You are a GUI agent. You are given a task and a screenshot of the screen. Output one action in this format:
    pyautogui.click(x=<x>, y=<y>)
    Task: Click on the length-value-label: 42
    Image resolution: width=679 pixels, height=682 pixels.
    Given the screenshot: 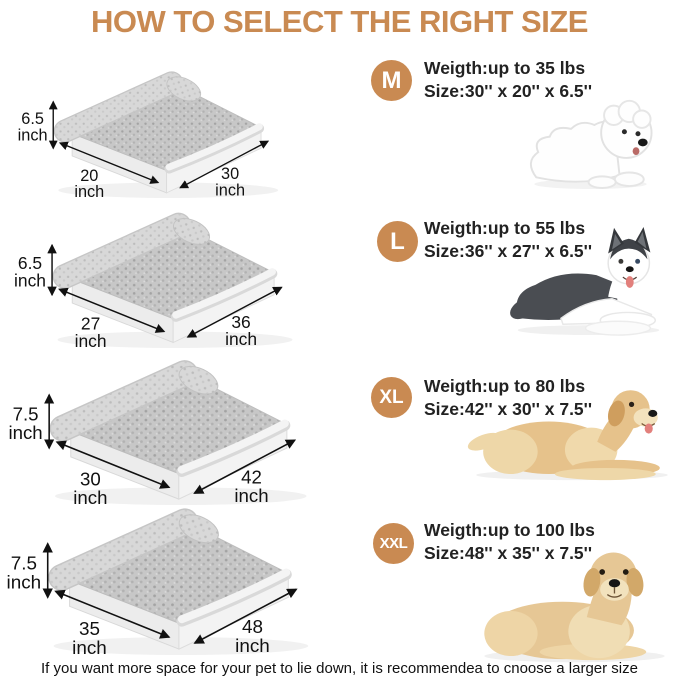 What is the action you would take?
    pyautogui.click(x=251, y=476)
    